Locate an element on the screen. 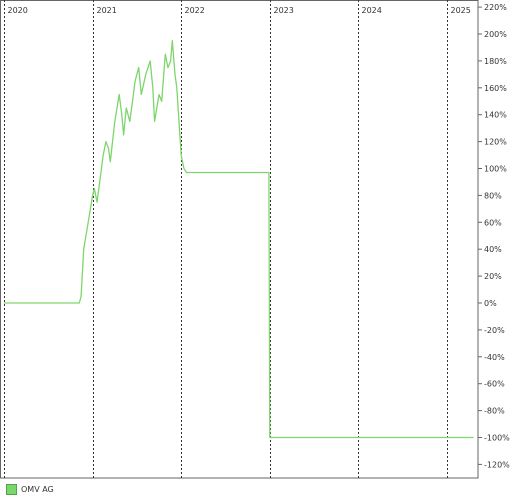 The height and width of the screenshot is (500, 513). x-axis-year-labels: 2020 2021 2022 2023 2024 2025 is located at coordinates (239, 10).